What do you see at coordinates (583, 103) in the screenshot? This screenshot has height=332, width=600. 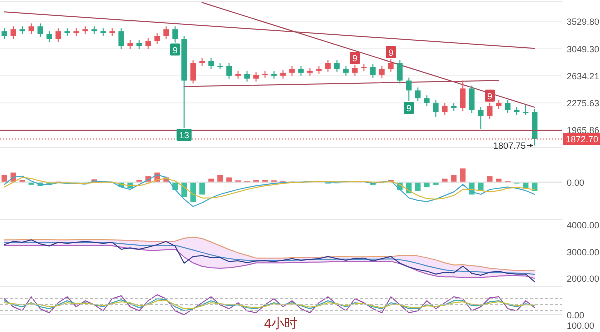 I see `y-tick-label: 2275.63` at bounding box center [583, 103].